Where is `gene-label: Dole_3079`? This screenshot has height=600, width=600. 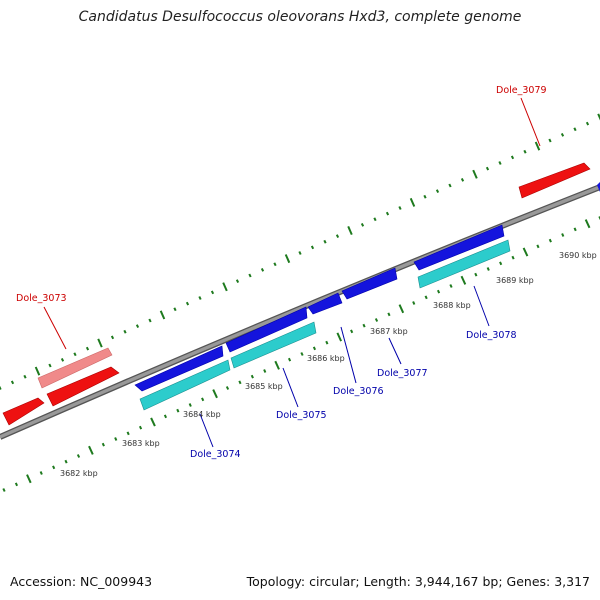
gene-label: Dole_3079 is located at coordinates (521, 90).